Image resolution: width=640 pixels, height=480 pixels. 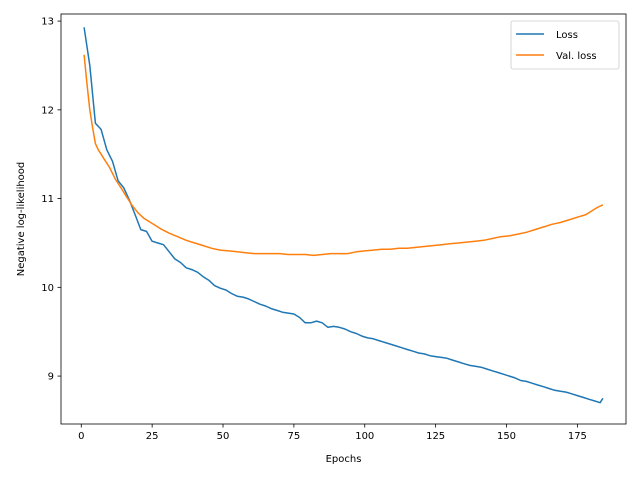 I want to click on x-tick-label: 50, so click(x=223, y=436).